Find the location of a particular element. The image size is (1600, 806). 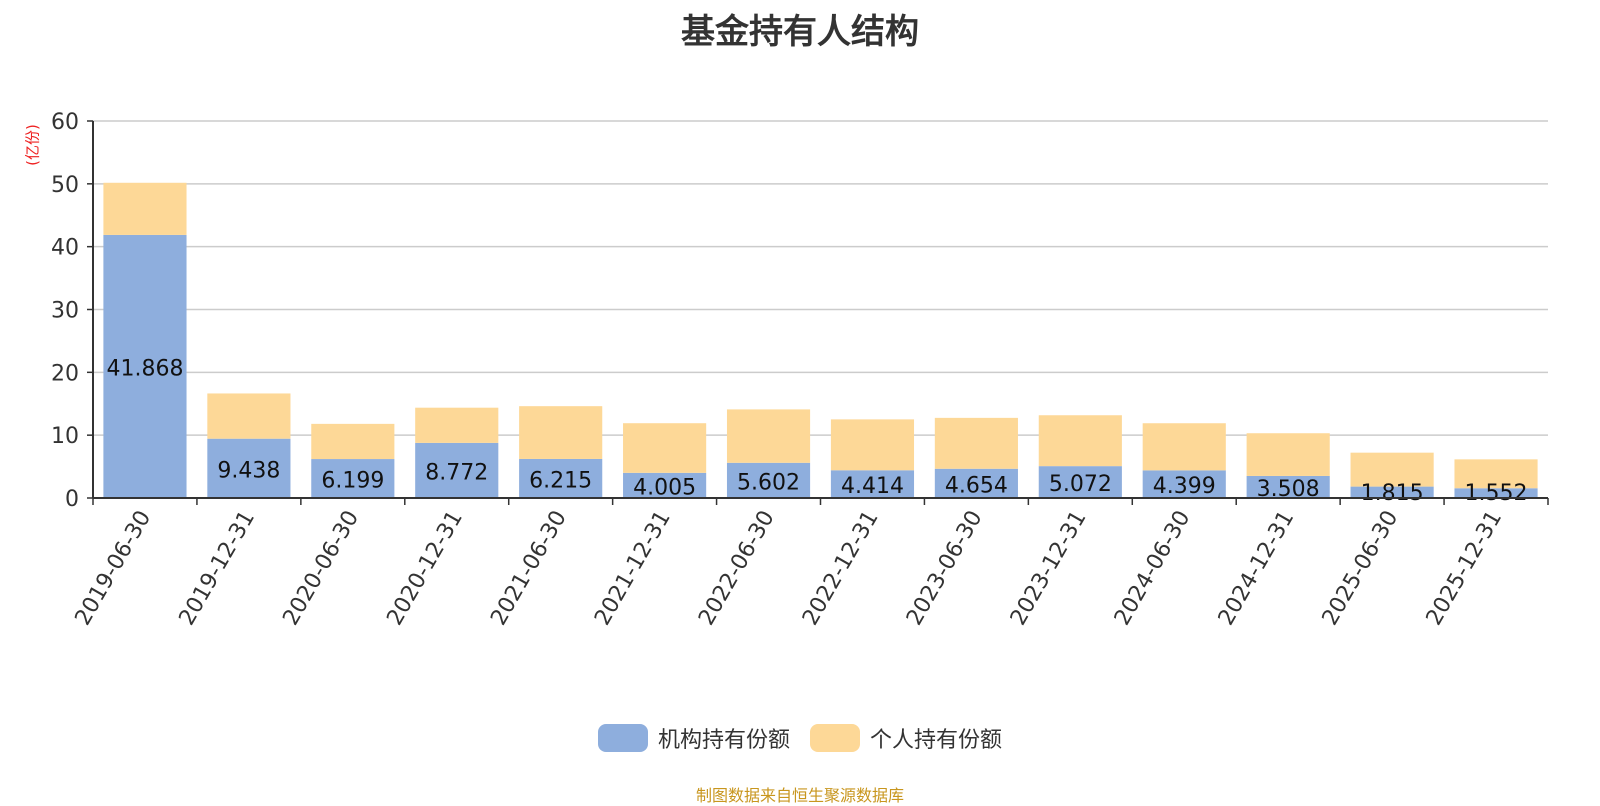

x-tick-label: 2019-12-31 is located at coordinates (218, 568).